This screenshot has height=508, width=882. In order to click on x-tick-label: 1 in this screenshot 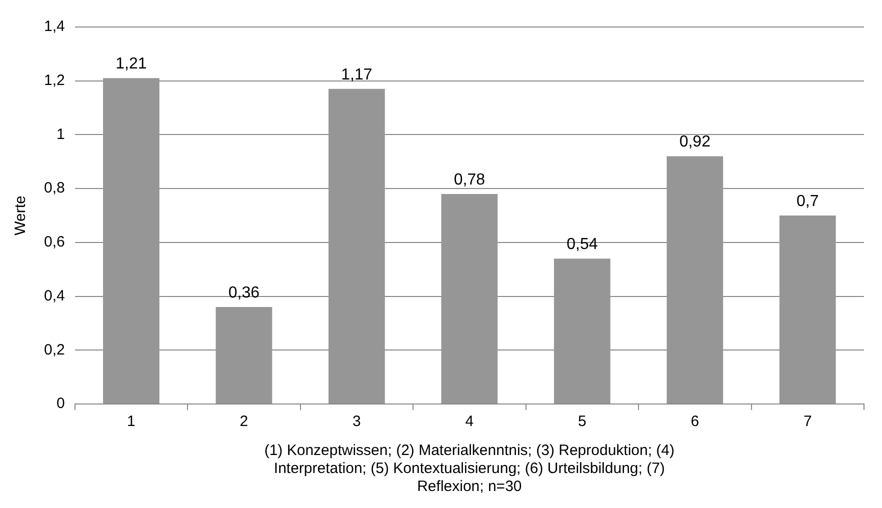, I will do `click(131, 421)`.